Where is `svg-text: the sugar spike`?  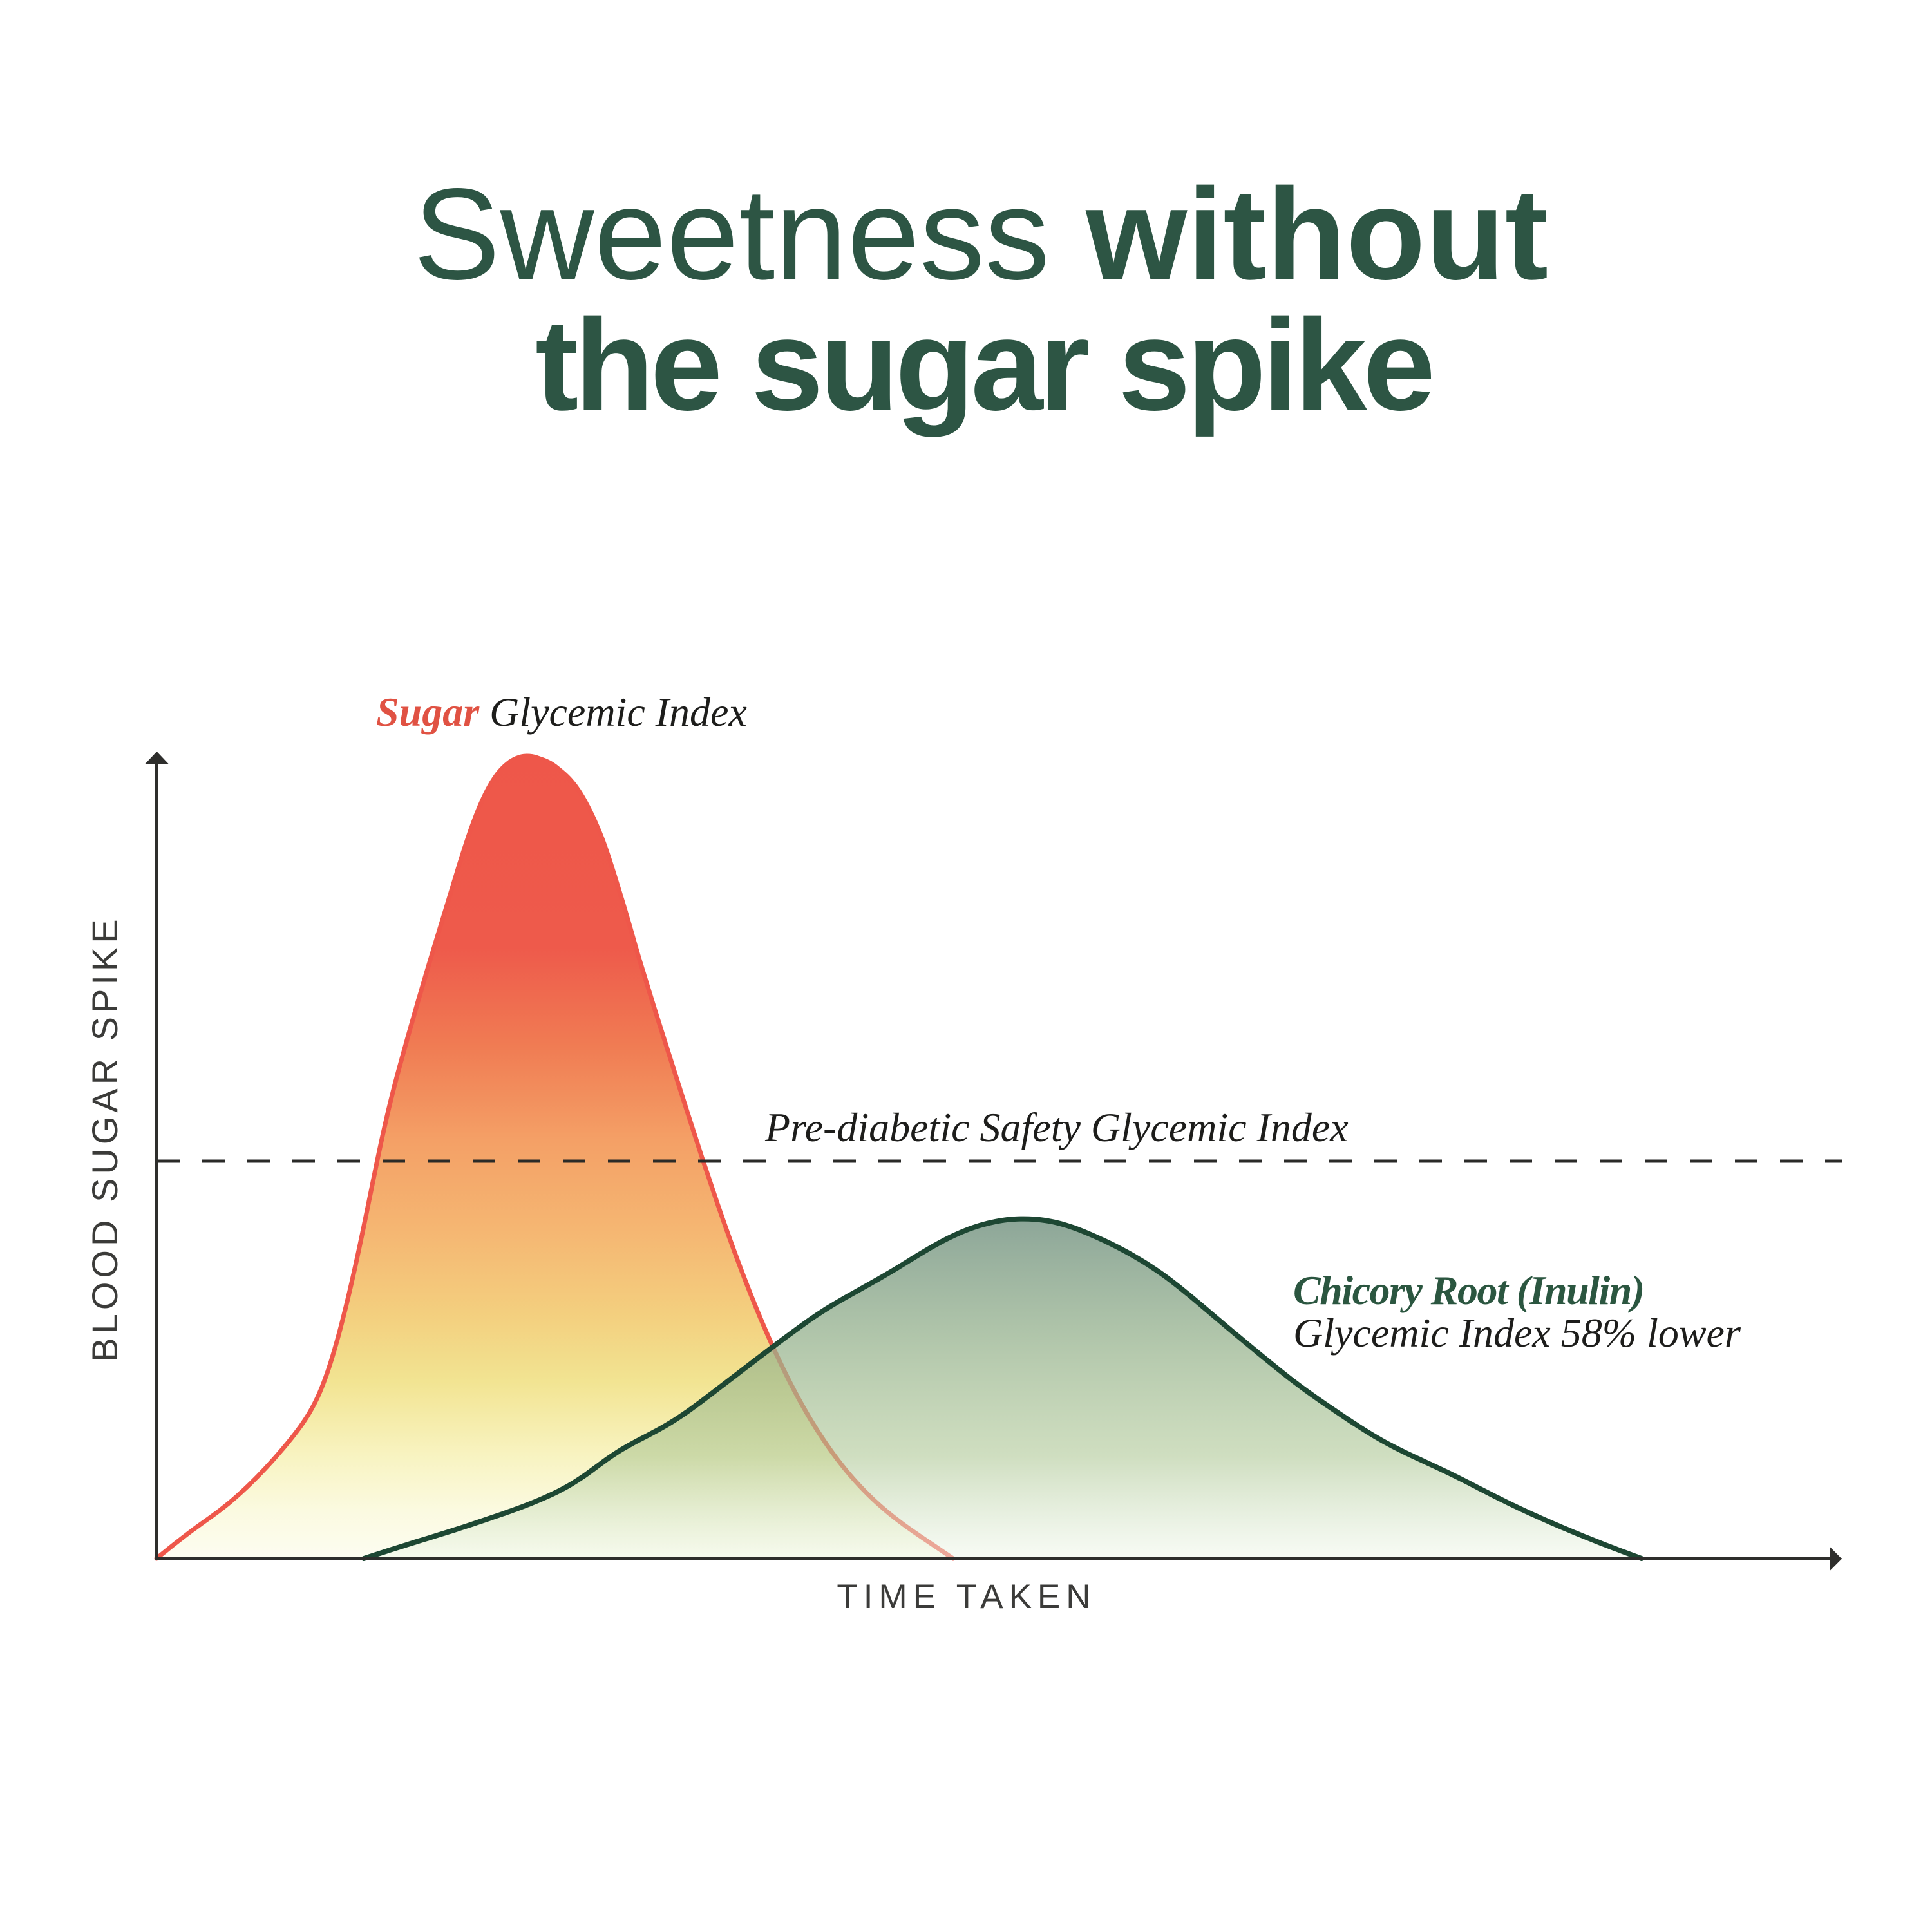 svg-text: the sugar spike is located at coordinates (983, 365).